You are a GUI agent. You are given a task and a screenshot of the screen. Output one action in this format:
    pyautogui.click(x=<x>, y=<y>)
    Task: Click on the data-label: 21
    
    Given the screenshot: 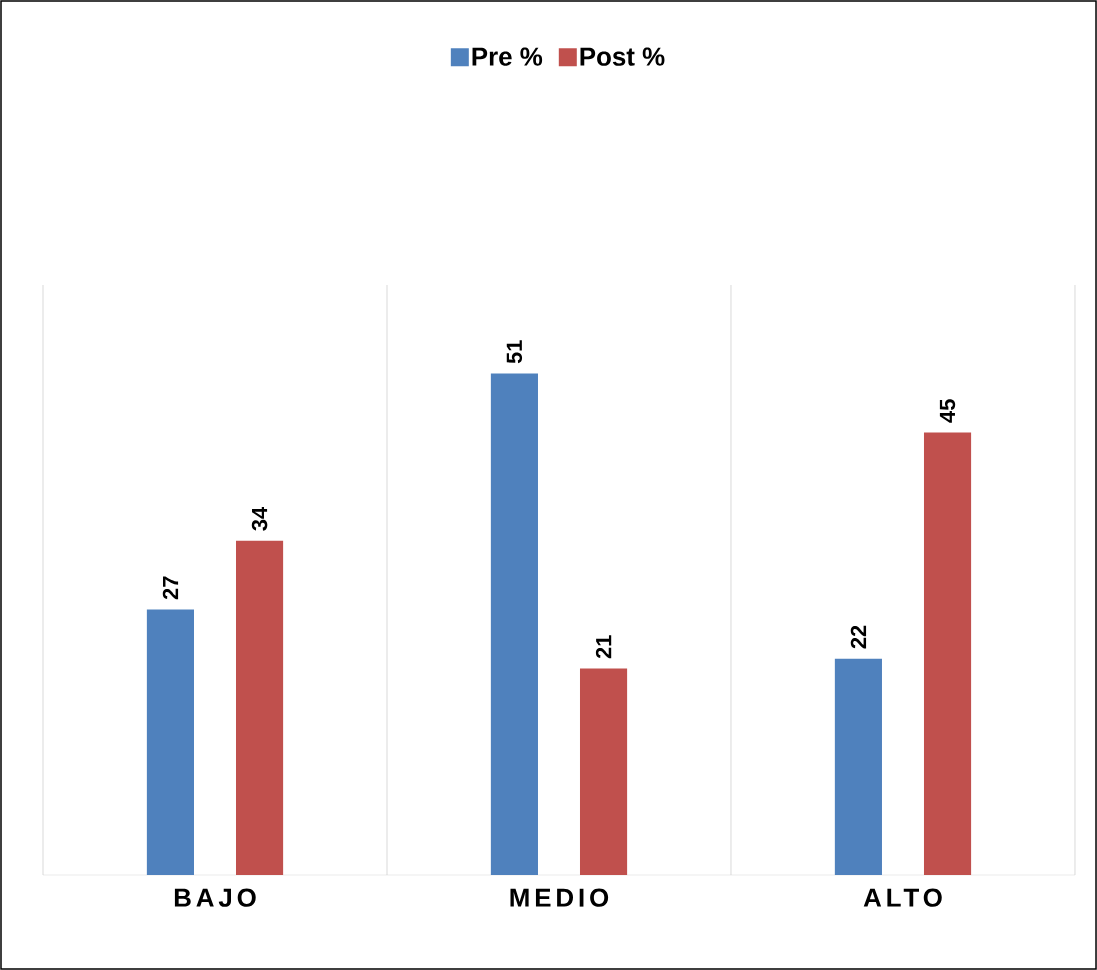 What is the action you would take?
    pyautogui.click(x=603, y=647)
    